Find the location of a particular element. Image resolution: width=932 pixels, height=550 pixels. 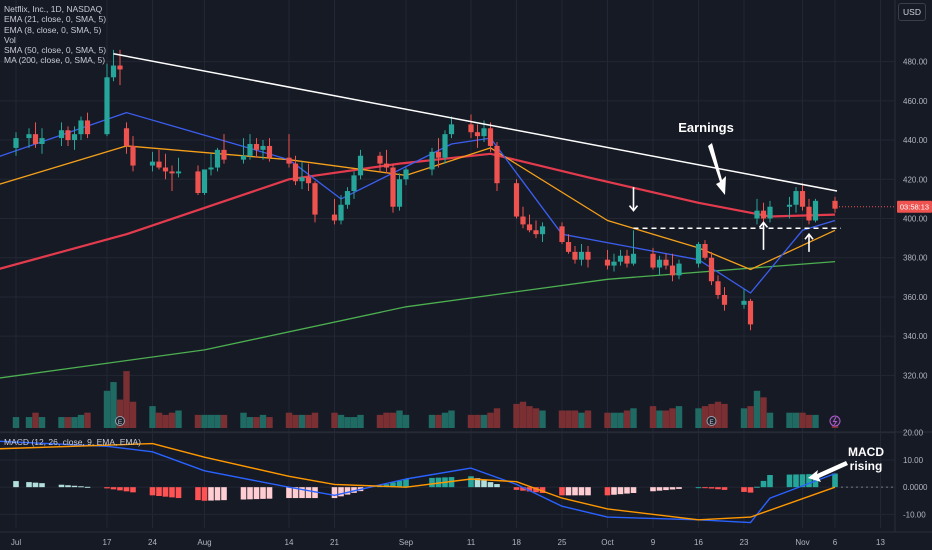

macd-tick-label: -10.00 is located at coordinates (914, 514).